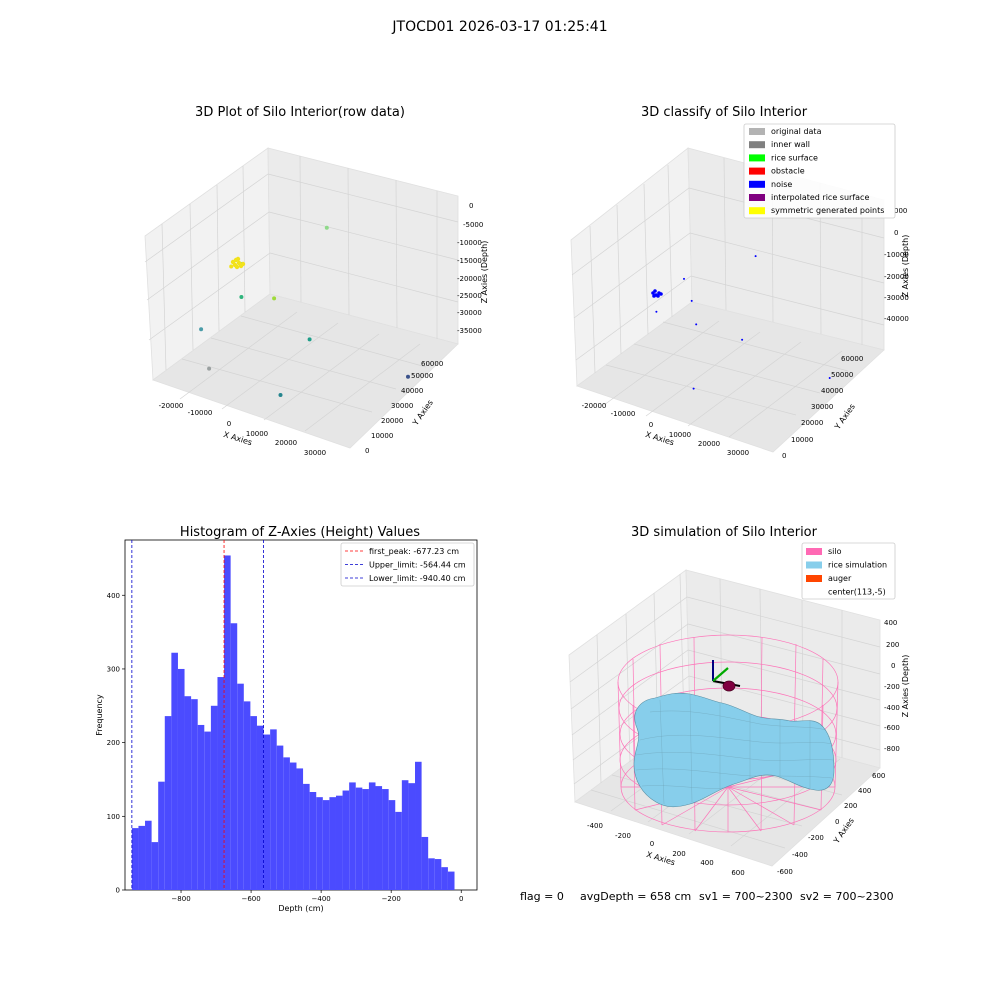 The height and width of the screenshot is (1000, 1000). Describe the element at coordinates (790, 144) in the screenshot. I see `class3d-legend-label: inner wall` at that location.